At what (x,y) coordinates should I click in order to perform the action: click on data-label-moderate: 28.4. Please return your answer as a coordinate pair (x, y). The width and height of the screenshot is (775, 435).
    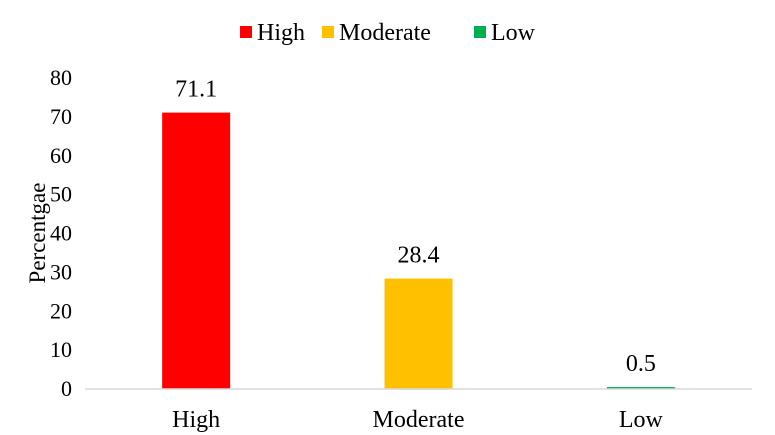
    Looking at the image, I should click on (419, 256).